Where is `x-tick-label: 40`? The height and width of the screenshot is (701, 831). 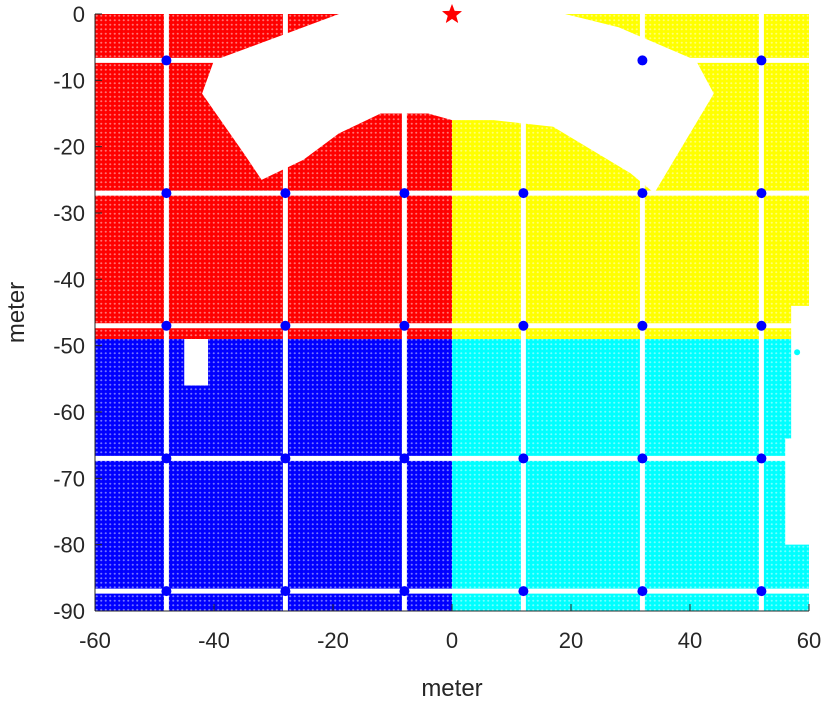 x-tick-label: 40 is located at coordinates (690, 640).